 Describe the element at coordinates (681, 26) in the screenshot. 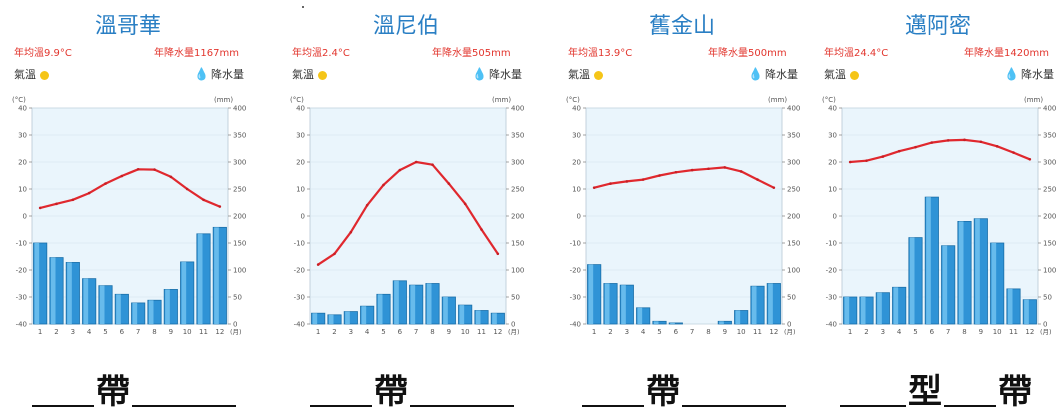

I see `city-title: 舊金山` at that location.